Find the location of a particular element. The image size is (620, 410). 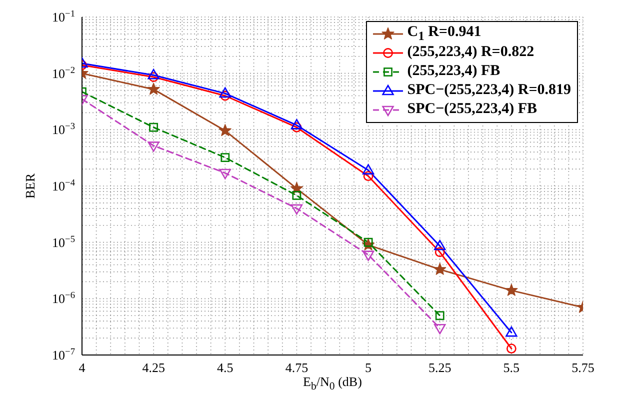

y-tick-label: 10$^{−2}$ is located at coordinates (64, 73).